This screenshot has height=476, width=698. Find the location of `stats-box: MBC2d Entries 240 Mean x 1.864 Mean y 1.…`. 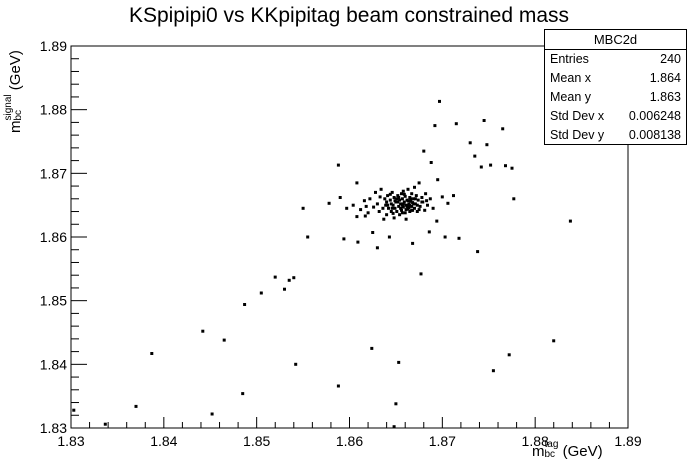

stats-box: MBC2d Entries 240 Mean x 1.864 Mean y 1.… is located at coordinates (615, 87).